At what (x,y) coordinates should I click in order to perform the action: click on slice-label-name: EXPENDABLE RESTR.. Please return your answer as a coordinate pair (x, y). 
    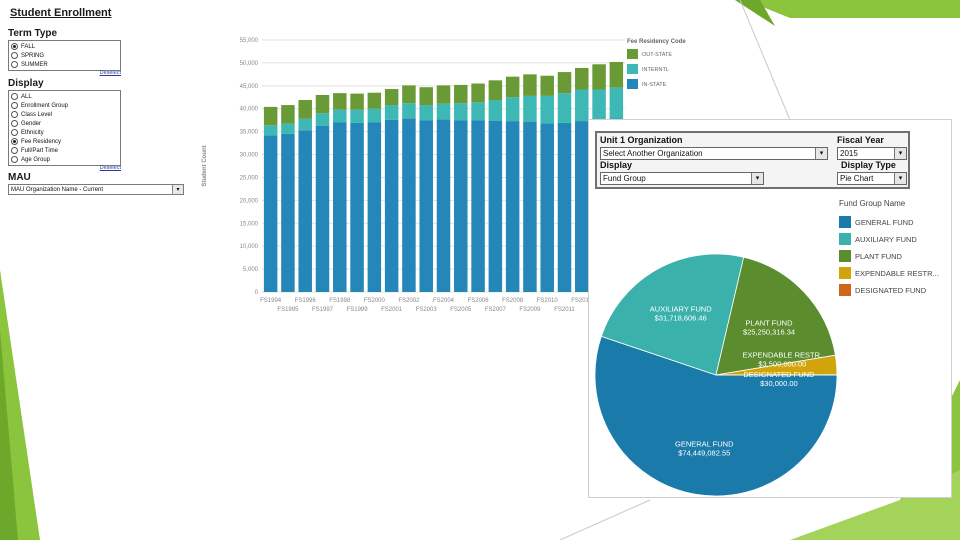
    Looking at the image, I should click on (783, 354).